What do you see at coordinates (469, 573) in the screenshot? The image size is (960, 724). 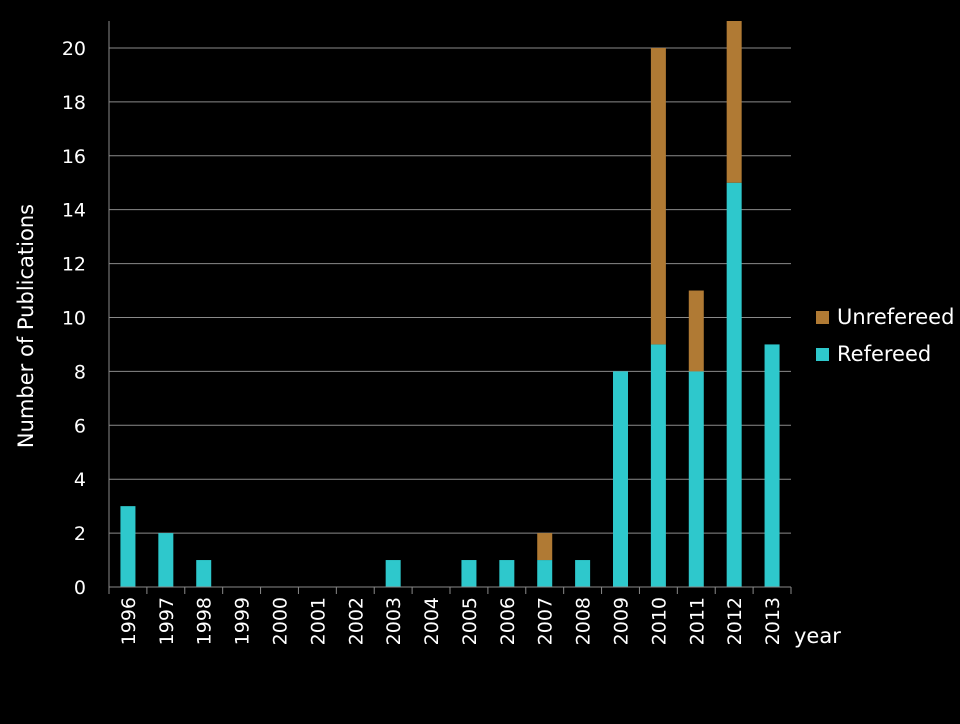 I see `bar-refereed-2005` at bounding box center [469, 573].